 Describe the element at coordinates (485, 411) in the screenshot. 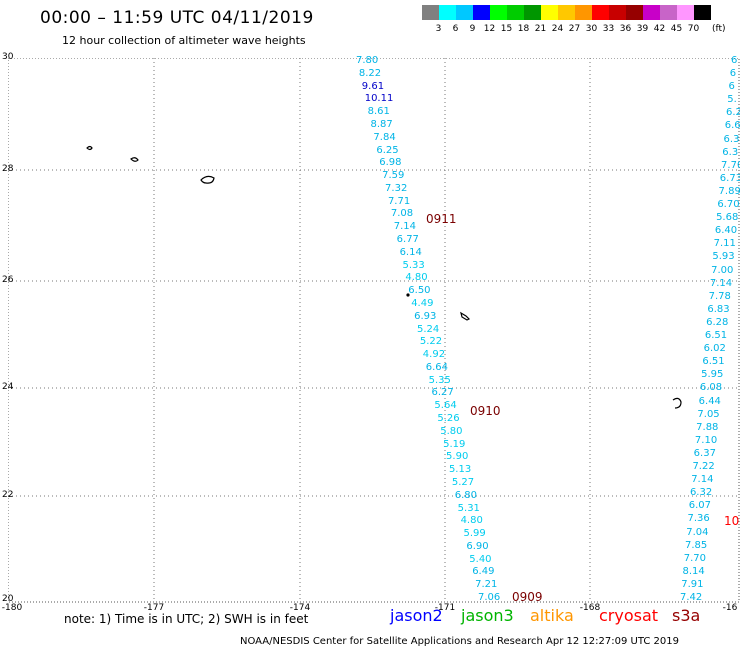

I see `pass-label-0910: 0910` at that location.